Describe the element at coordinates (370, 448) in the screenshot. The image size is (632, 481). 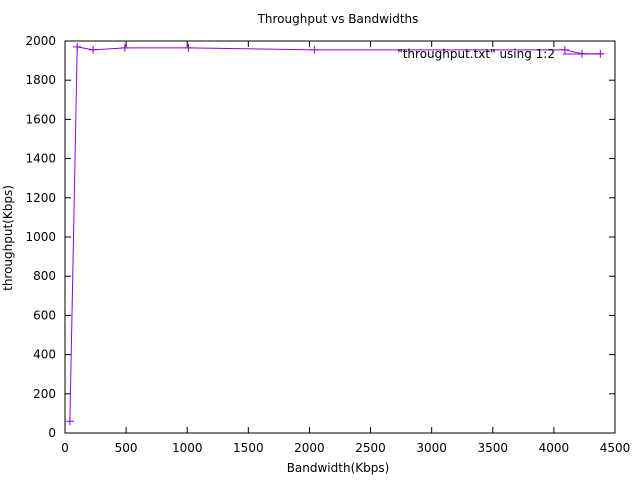
I see `x-tick-label: 2500` at that location.